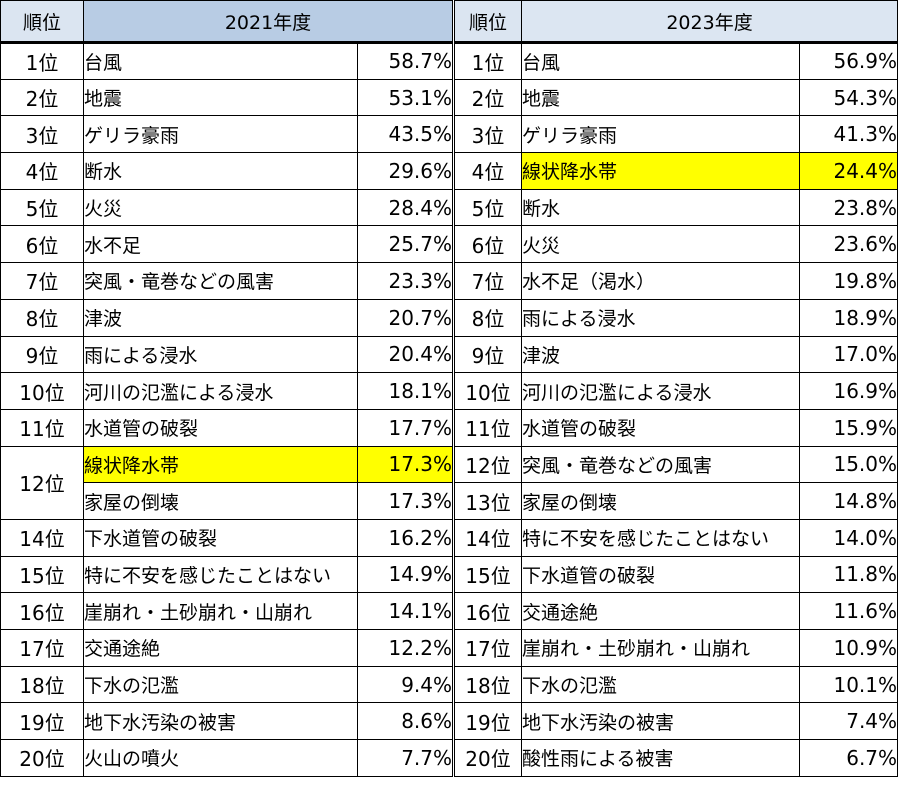 This screenshot has width=898, height=809. What do you see at coordinates (405, 354) in the screenshot?
I see `percent-cell-2021: 20.4%` at bounding box center [405, 354].